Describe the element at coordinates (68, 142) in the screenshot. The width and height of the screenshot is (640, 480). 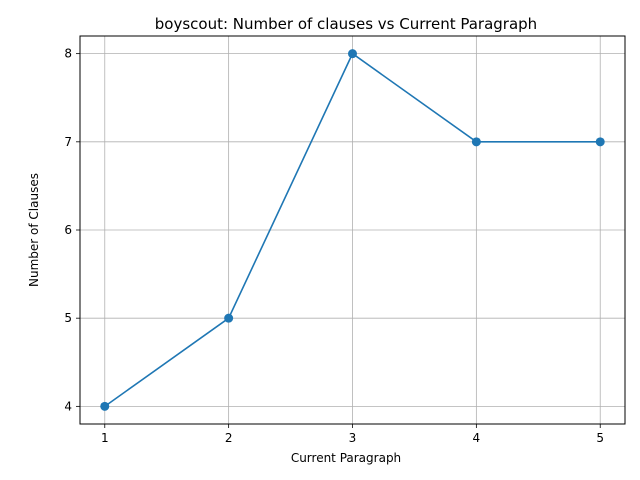
I see `y-tick-label-3: 7` at that location.